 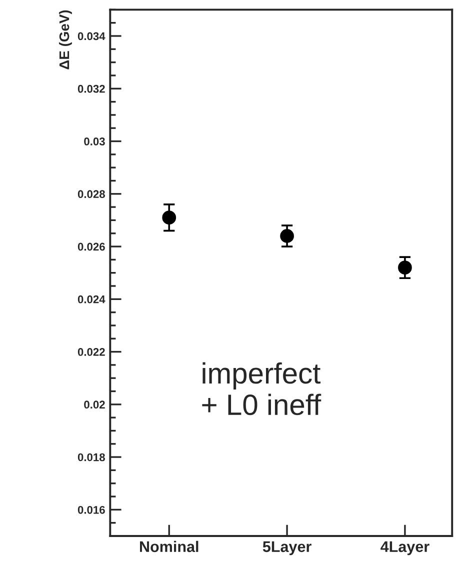 What do you see at coordinates (169, 546) in the screenshot?
I see `x-tick-label: Nominal` at bounding box center [169, 546].